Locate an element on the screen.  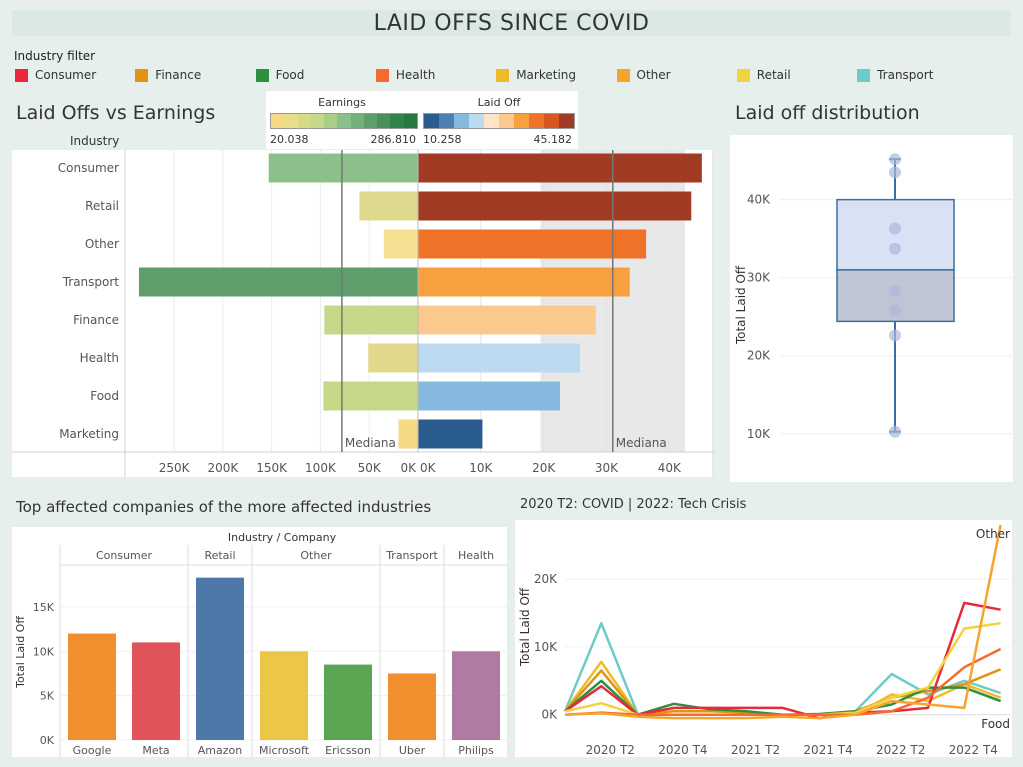
filter-label: Finance is located at coordinates (178, 75).